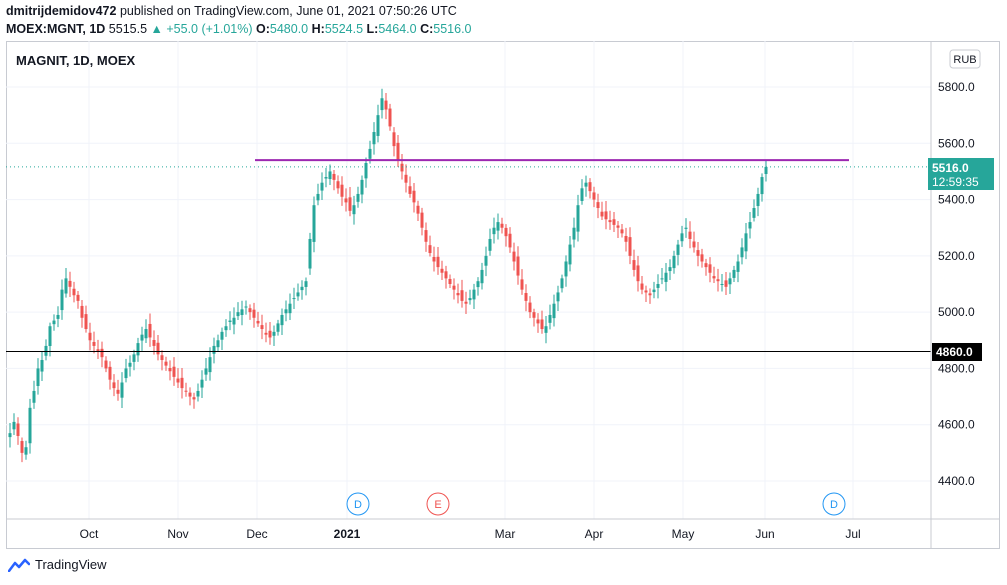 This screenshot has width=1007, height=585. What do you see at coordinates (76, 60) in the screenshot?
I see `chart-title: MAGNIT, 1D, MOEX` at bounding box center [76, 60].